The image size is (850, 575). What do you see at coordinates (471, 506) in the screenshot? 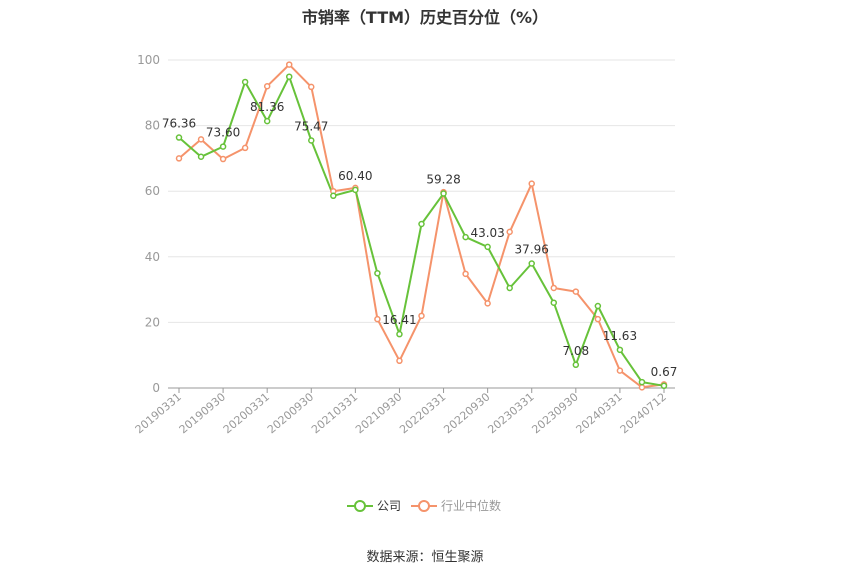
I see `legend-label-industry-median: 行业中位数` at bounding box center [471, 506].